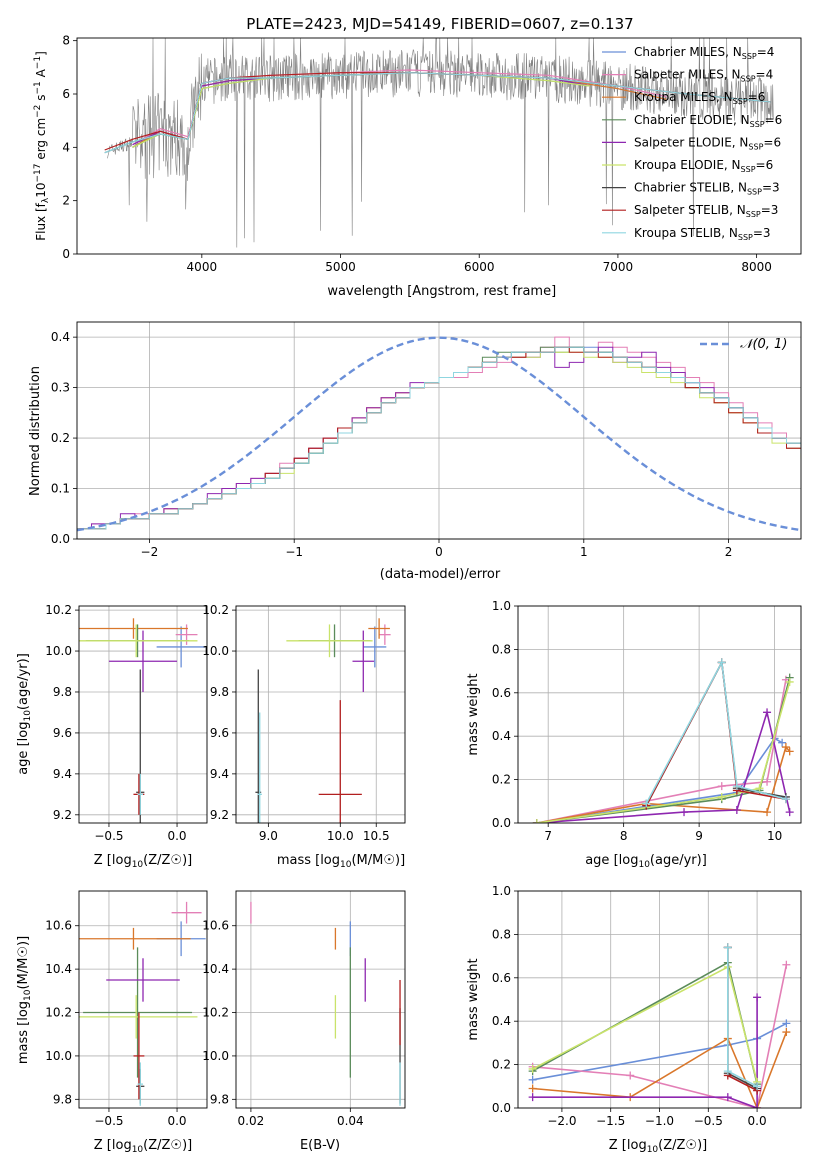 The image size is (819, 1174). Describe the element at coordinates (706, 211) in the screenshot. I see `legend-label: Salpeter STELIB, NSSP=3` at that location.